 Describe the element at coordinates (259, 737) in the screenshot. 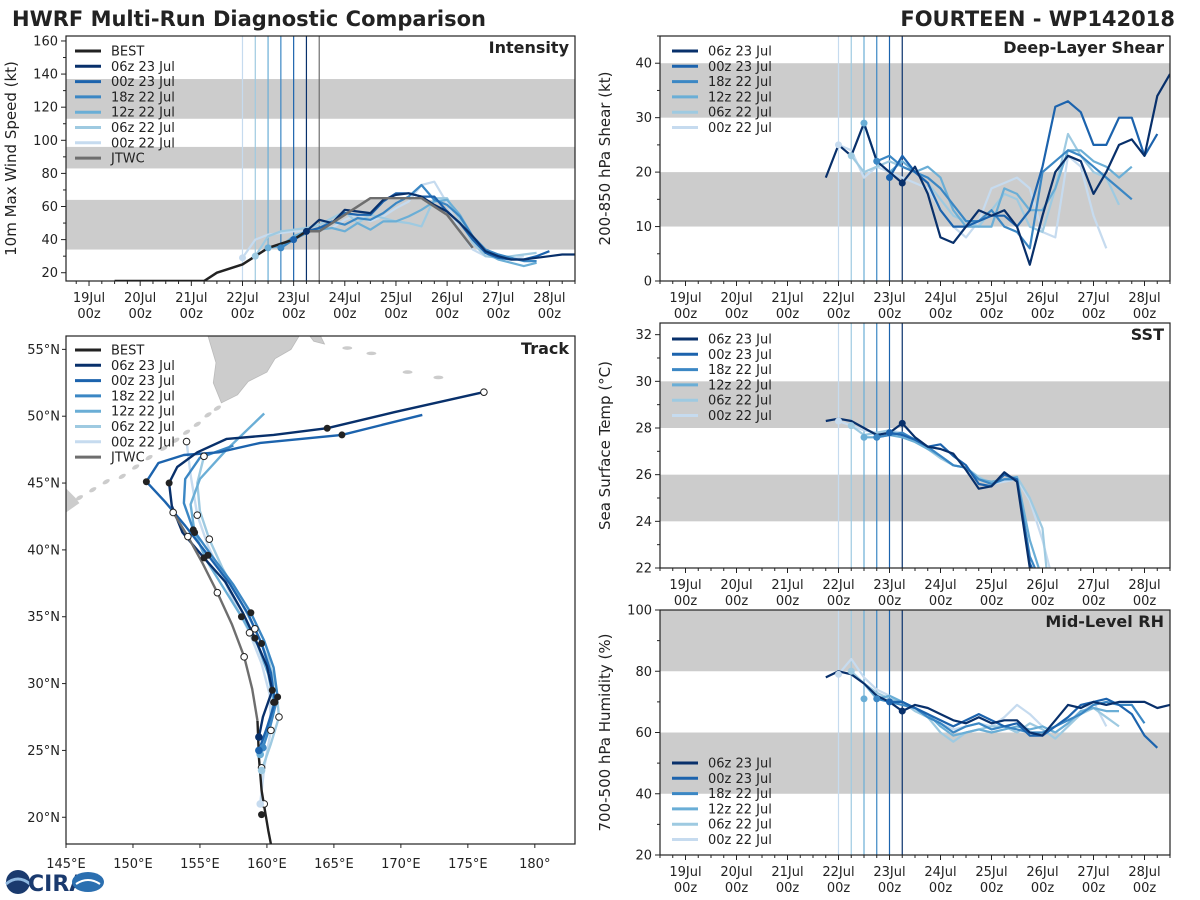

I see `track-init-marker-06z-23-jul` at that location.